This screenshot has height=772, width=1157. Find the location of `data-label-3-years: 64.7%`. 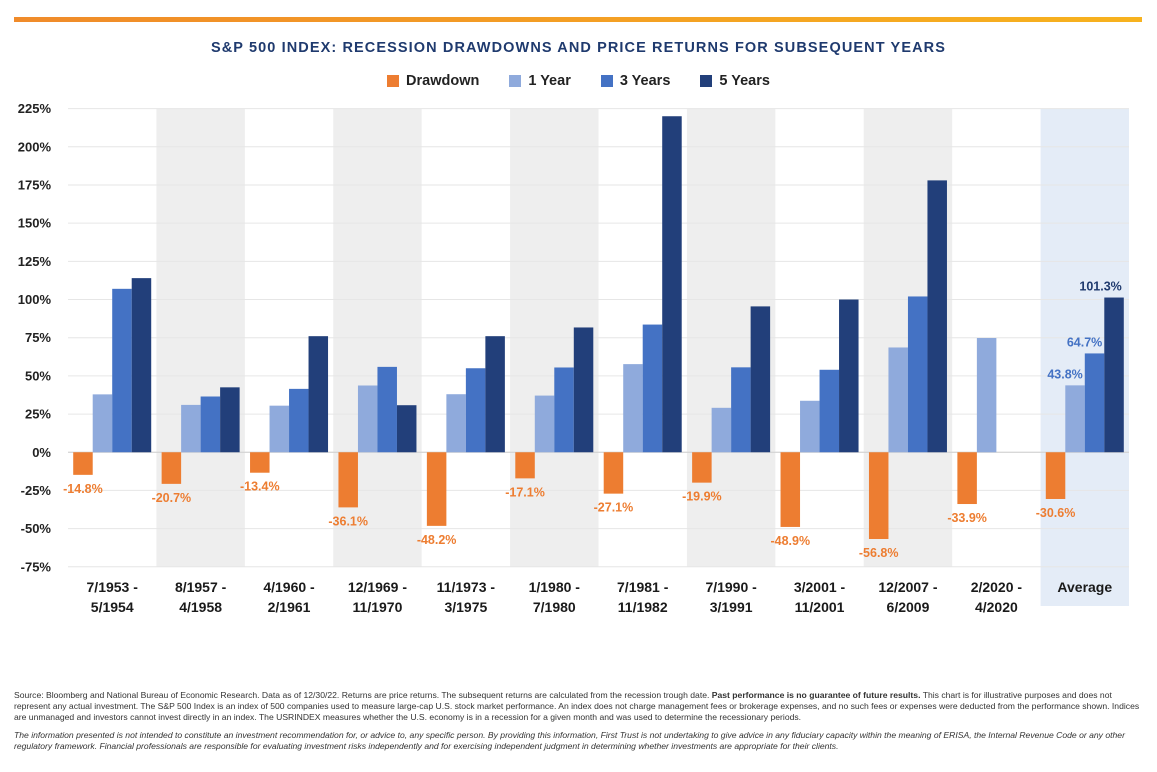

data-label-3-years: 64.7% is located at coordinates (1084, 342).